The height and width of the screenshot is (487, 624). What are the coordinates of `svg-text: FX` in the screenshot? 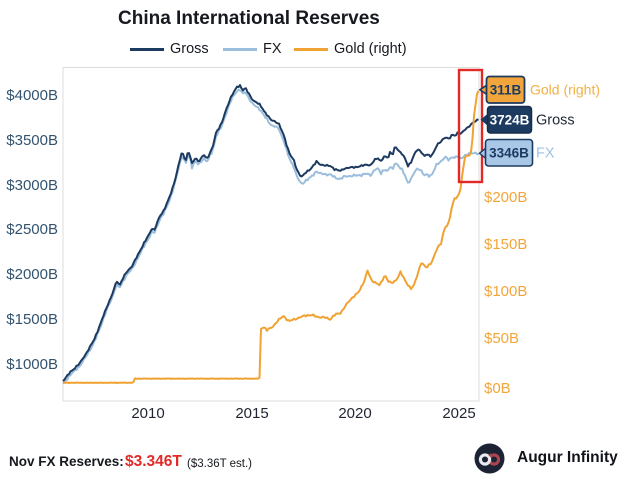 It's located at (545, 154).